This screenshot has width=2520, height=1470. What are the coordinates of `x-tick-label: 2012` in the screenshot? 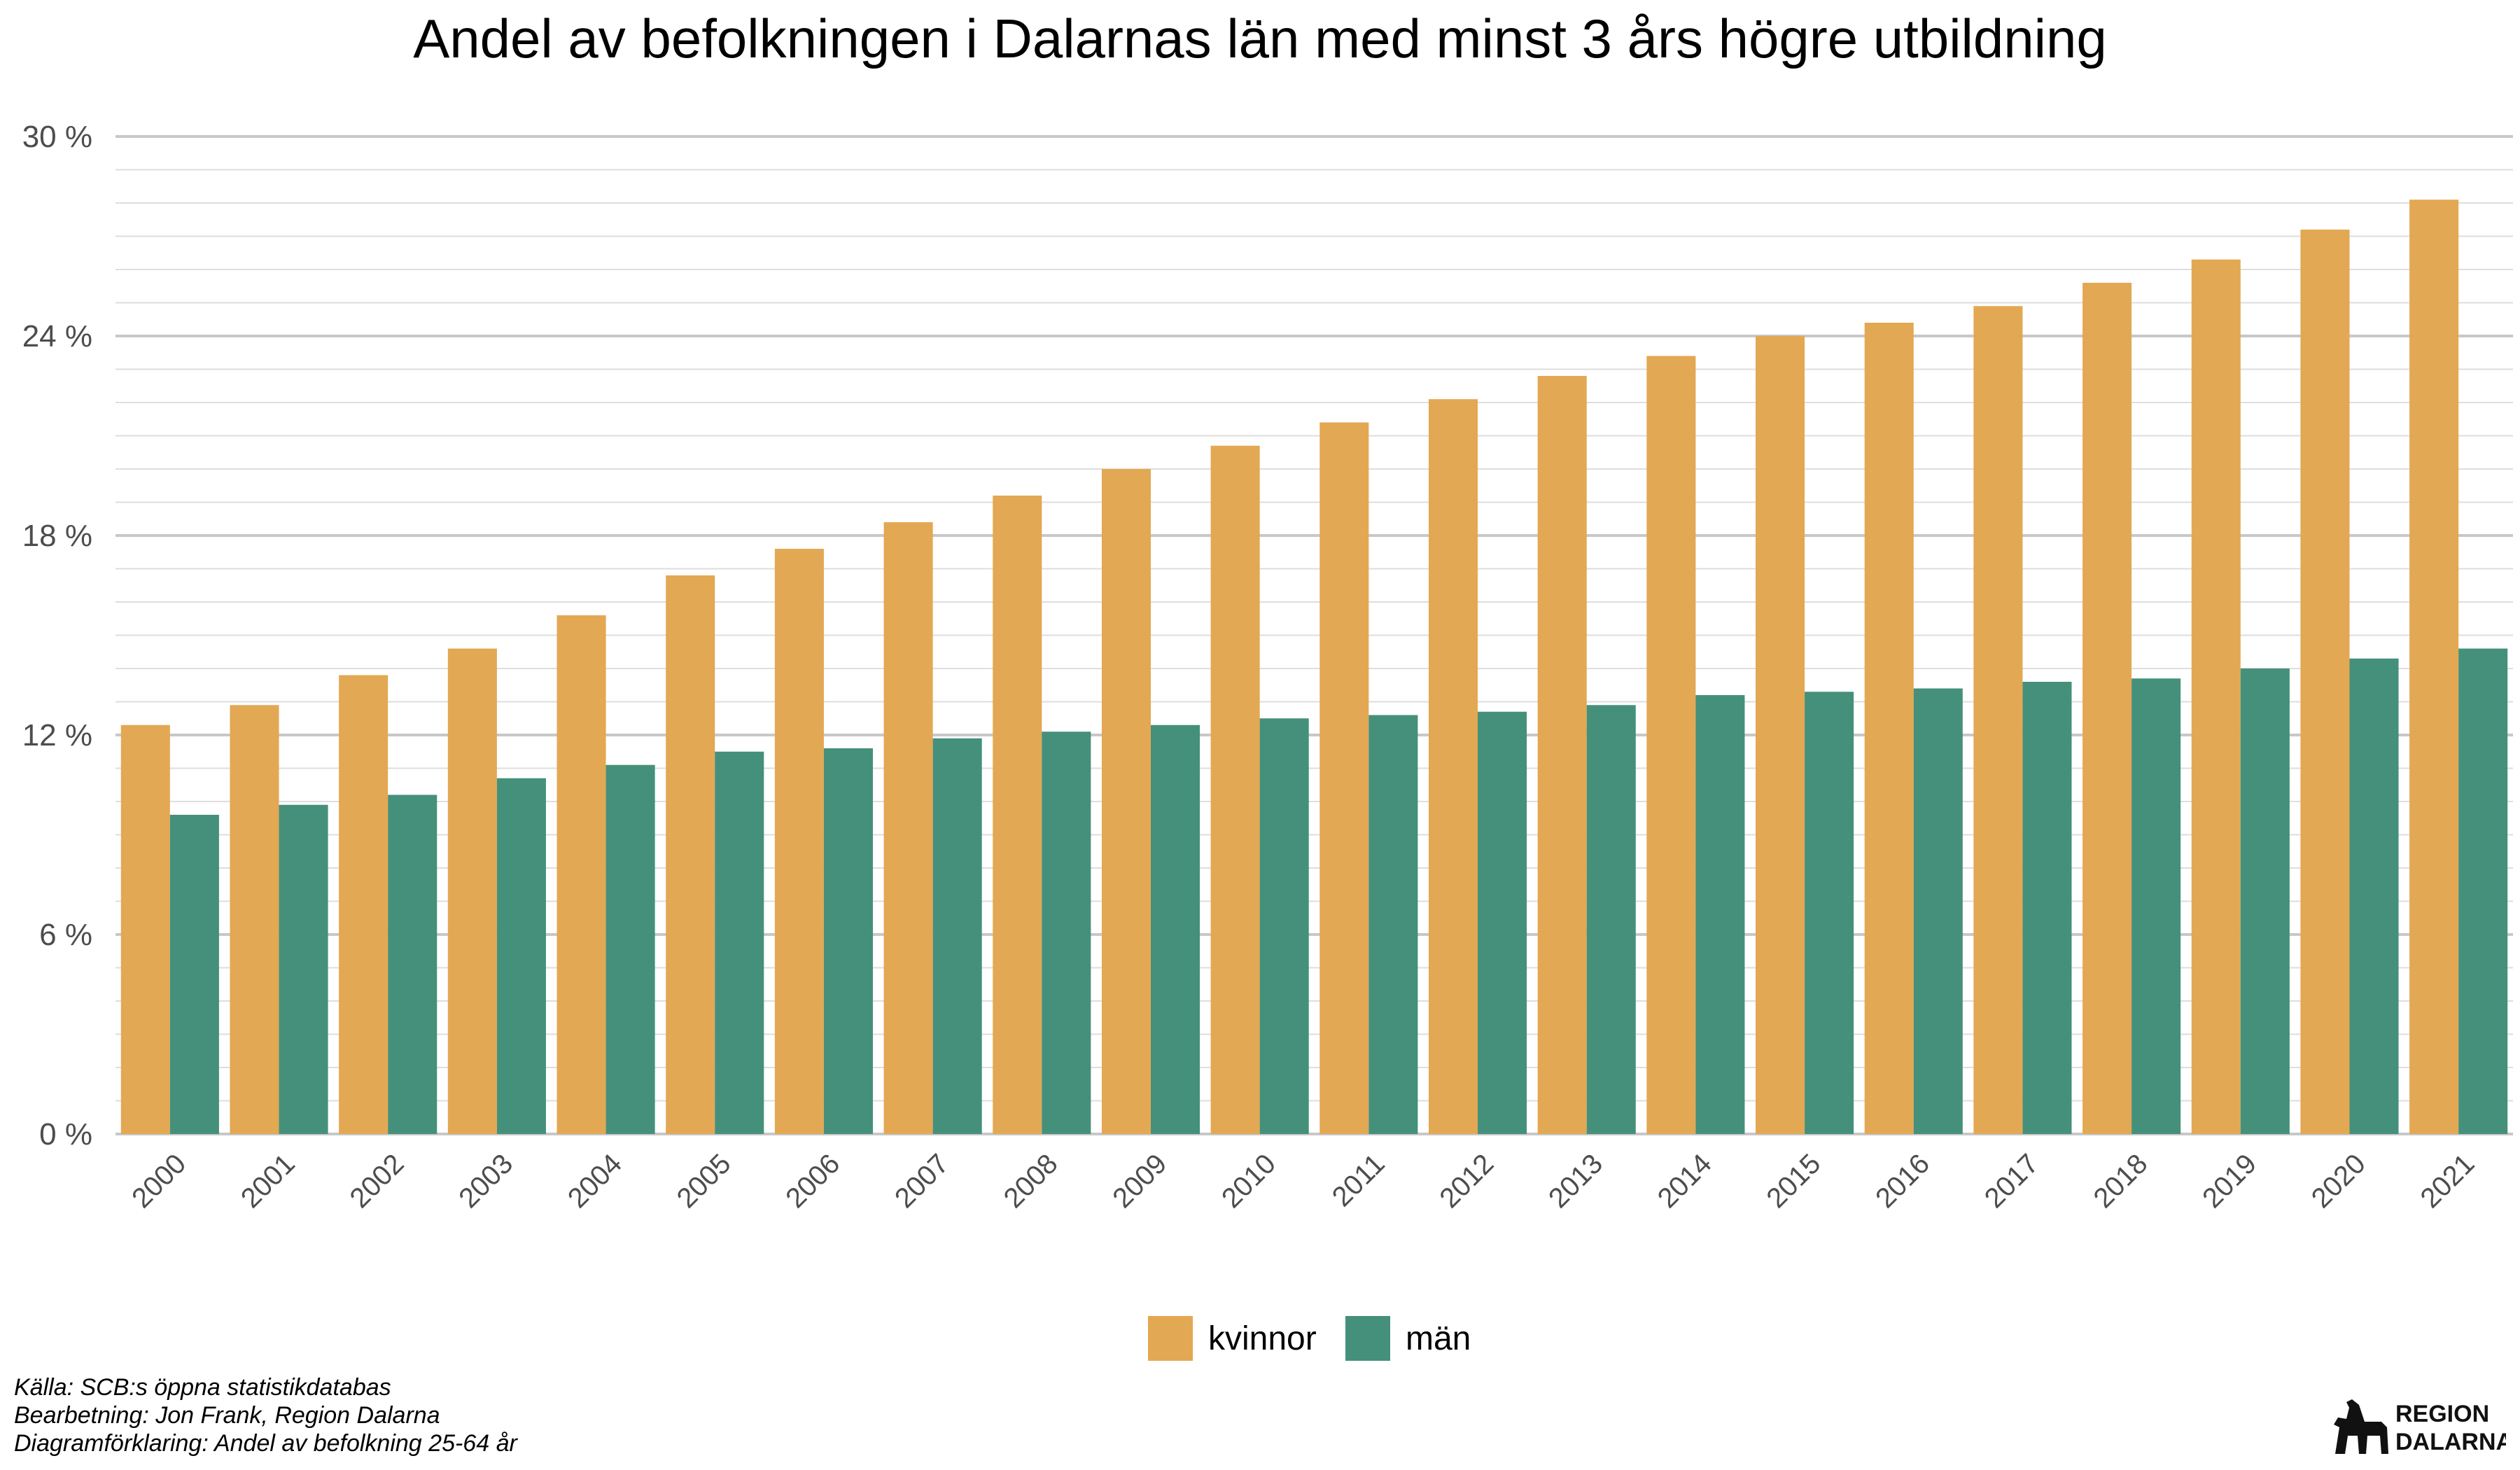 It's located at (1466, 1181).